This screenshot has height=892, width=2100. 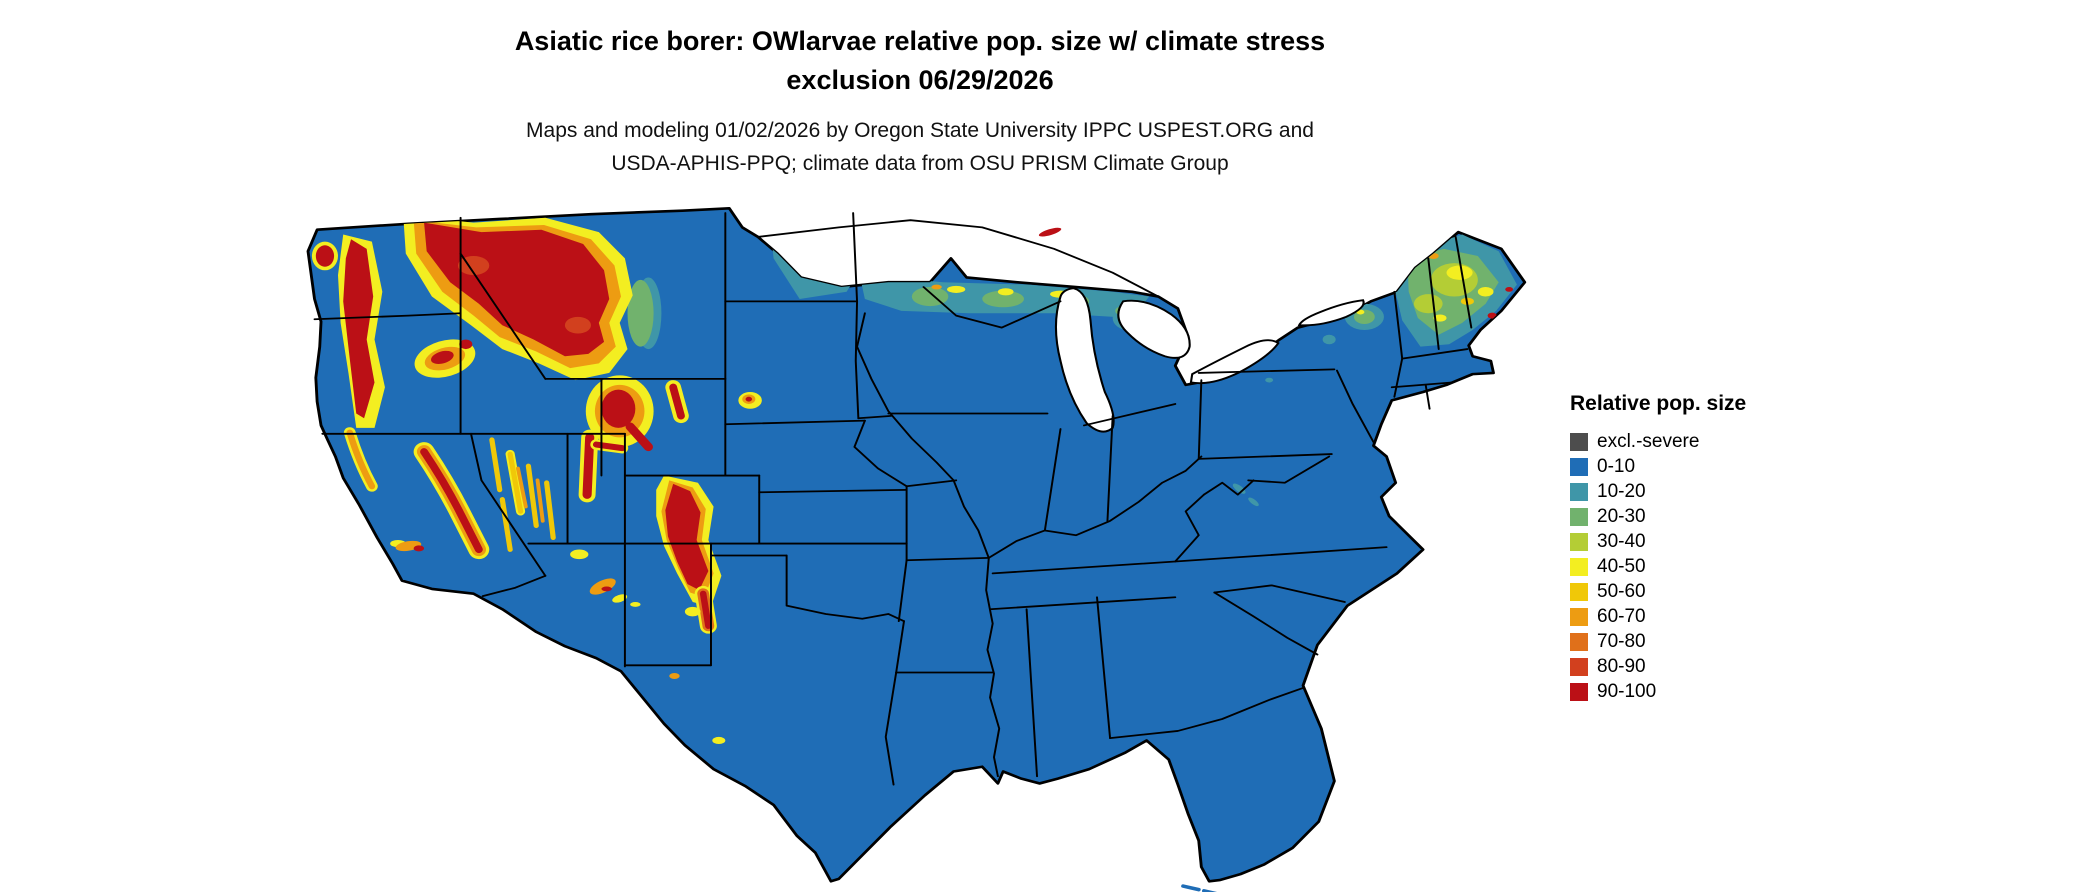 I want to click on legend-label: 60-70, so click(x=1621, y=616).